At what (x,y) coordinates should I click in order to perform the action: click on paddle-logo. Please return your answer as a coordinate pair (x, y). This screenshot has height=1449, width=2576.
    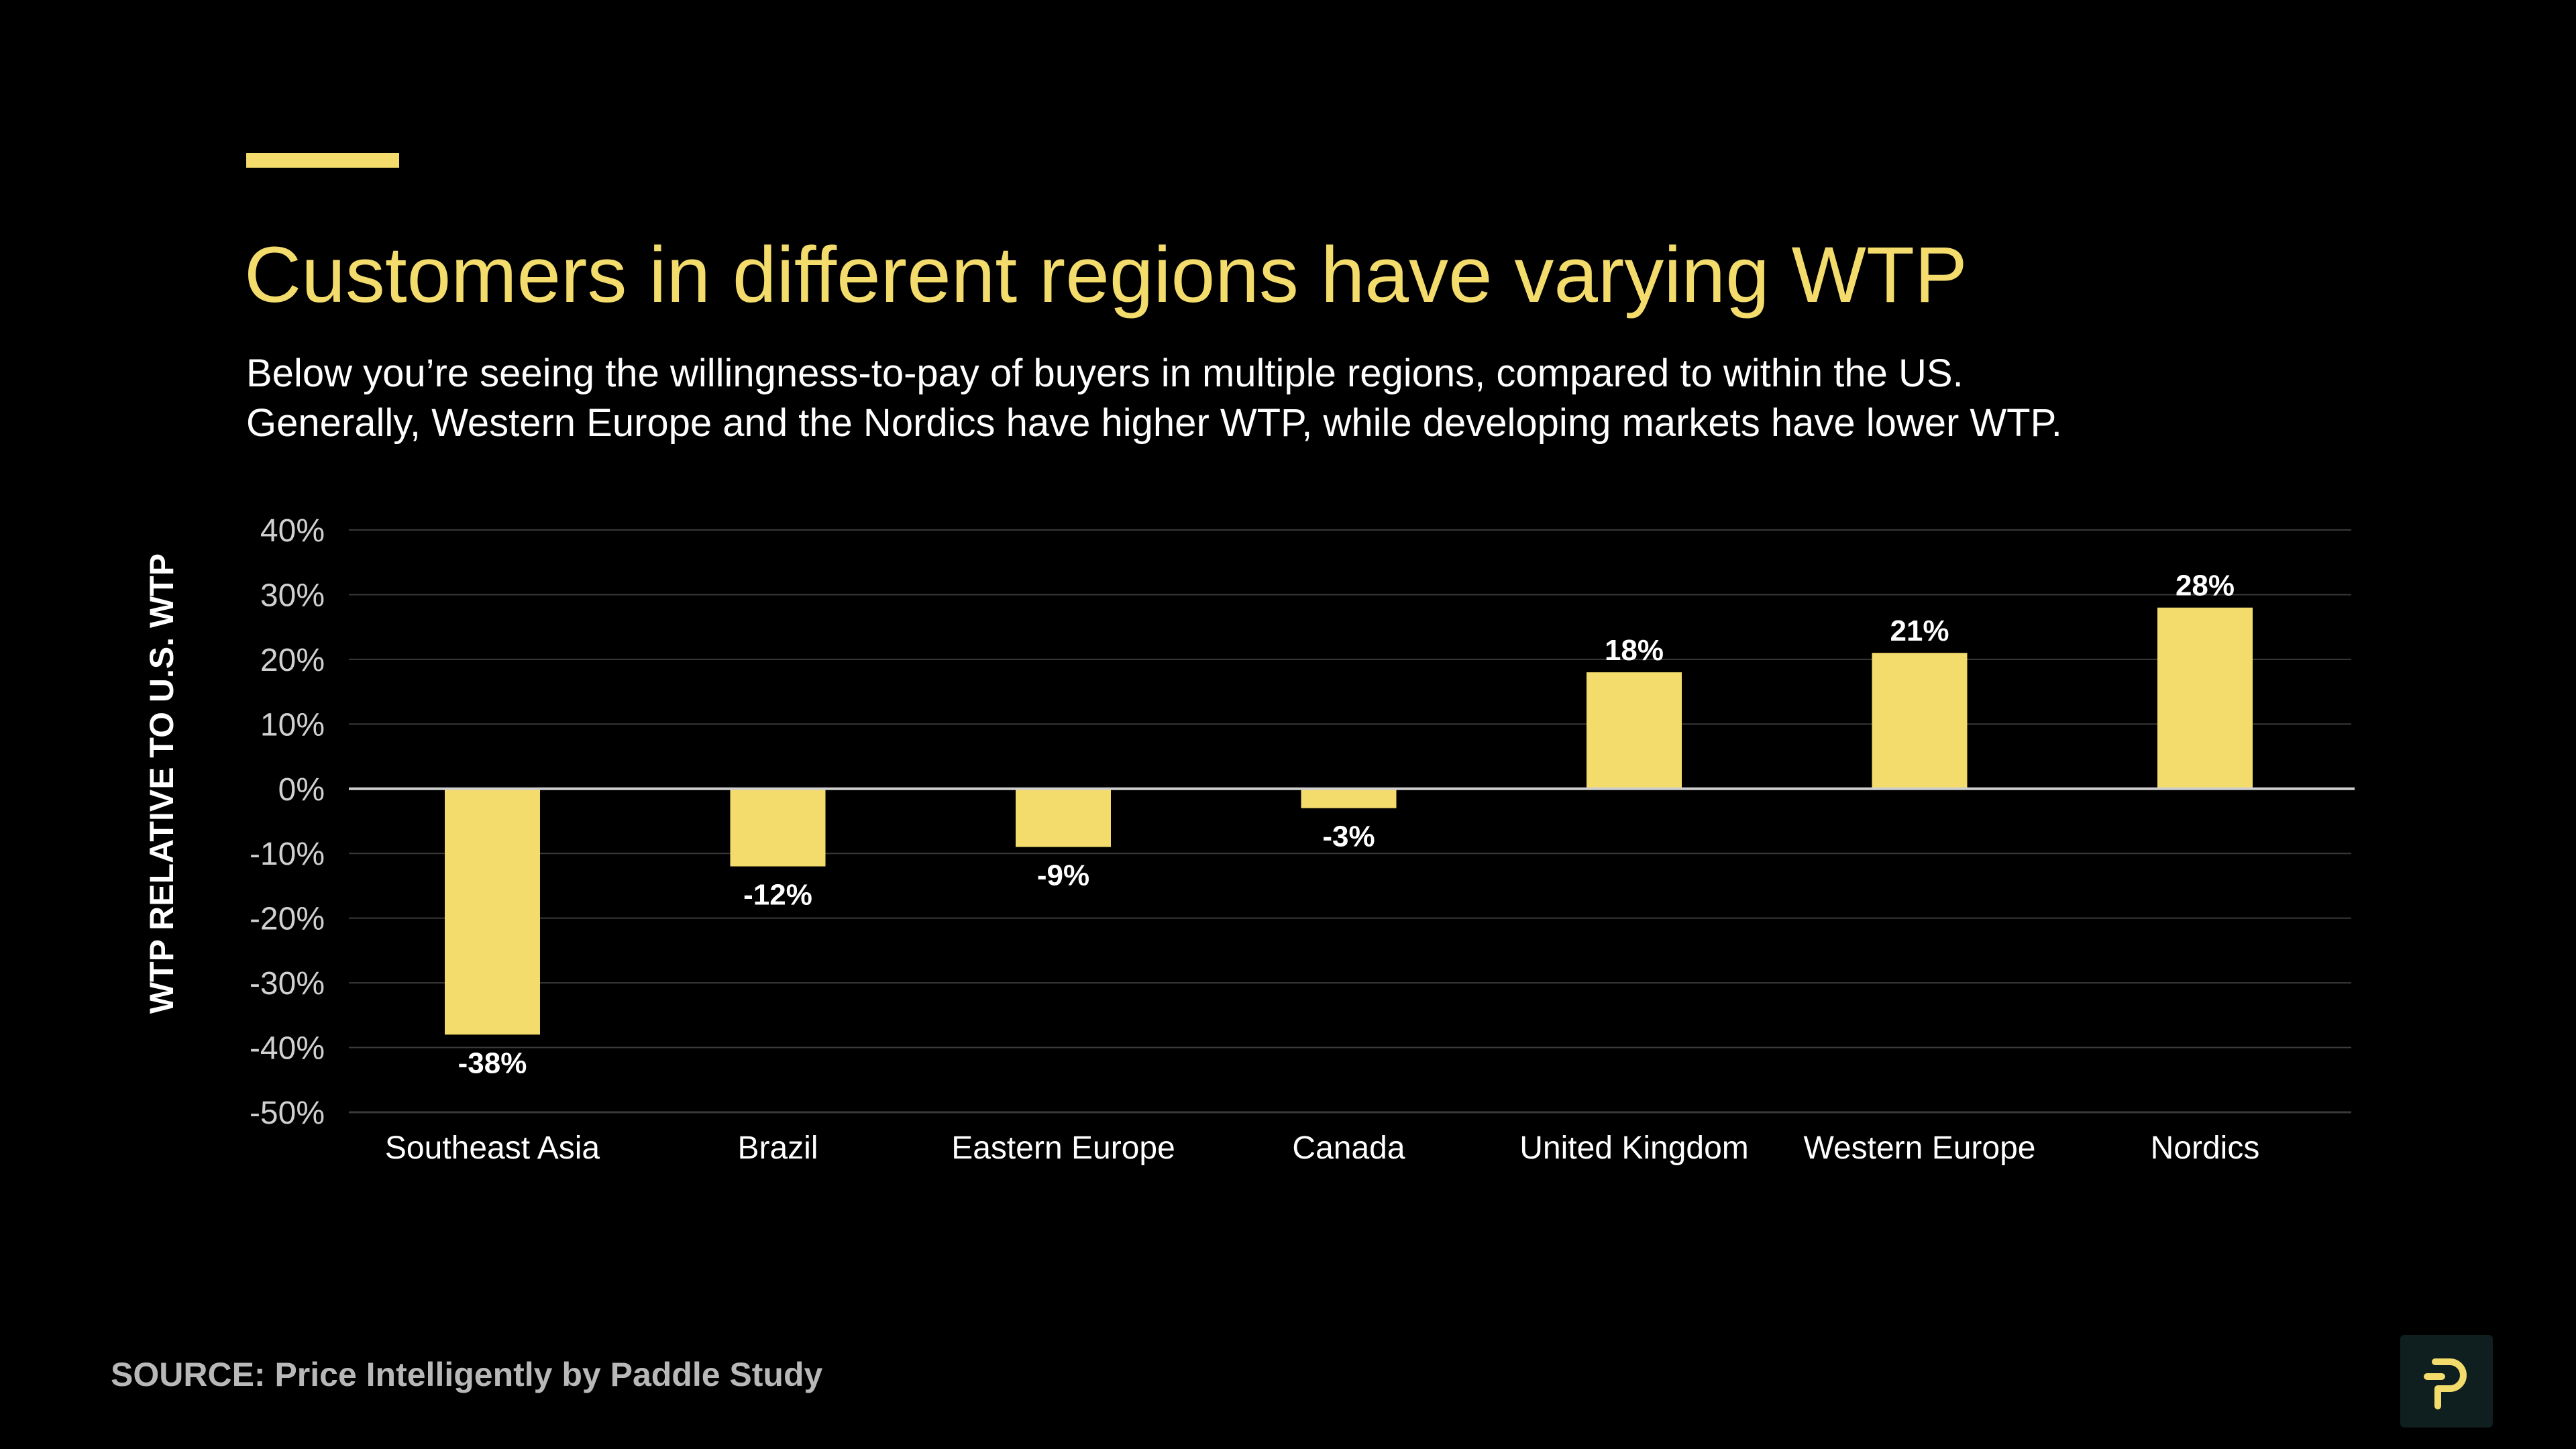
    Looking at the image, I should click on (2446, 1381).